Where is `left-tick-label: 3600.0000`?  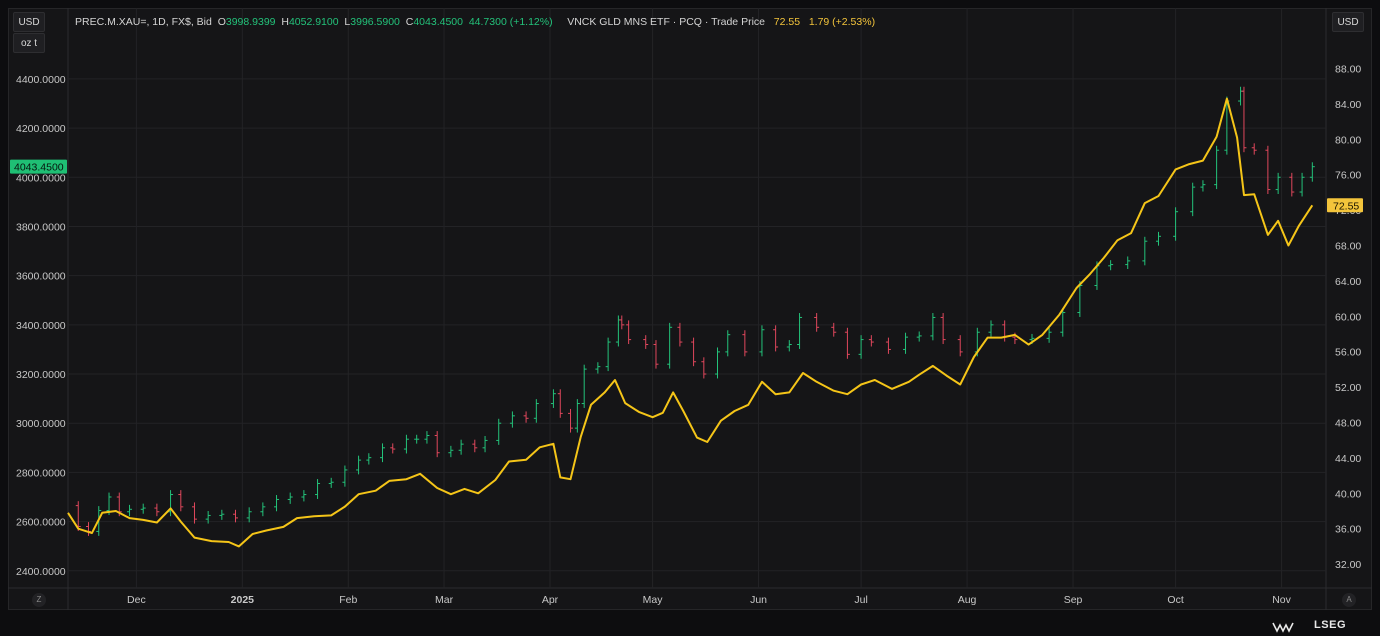
left-tick-label: 3600.0000 is located at coordinates (41, 277).